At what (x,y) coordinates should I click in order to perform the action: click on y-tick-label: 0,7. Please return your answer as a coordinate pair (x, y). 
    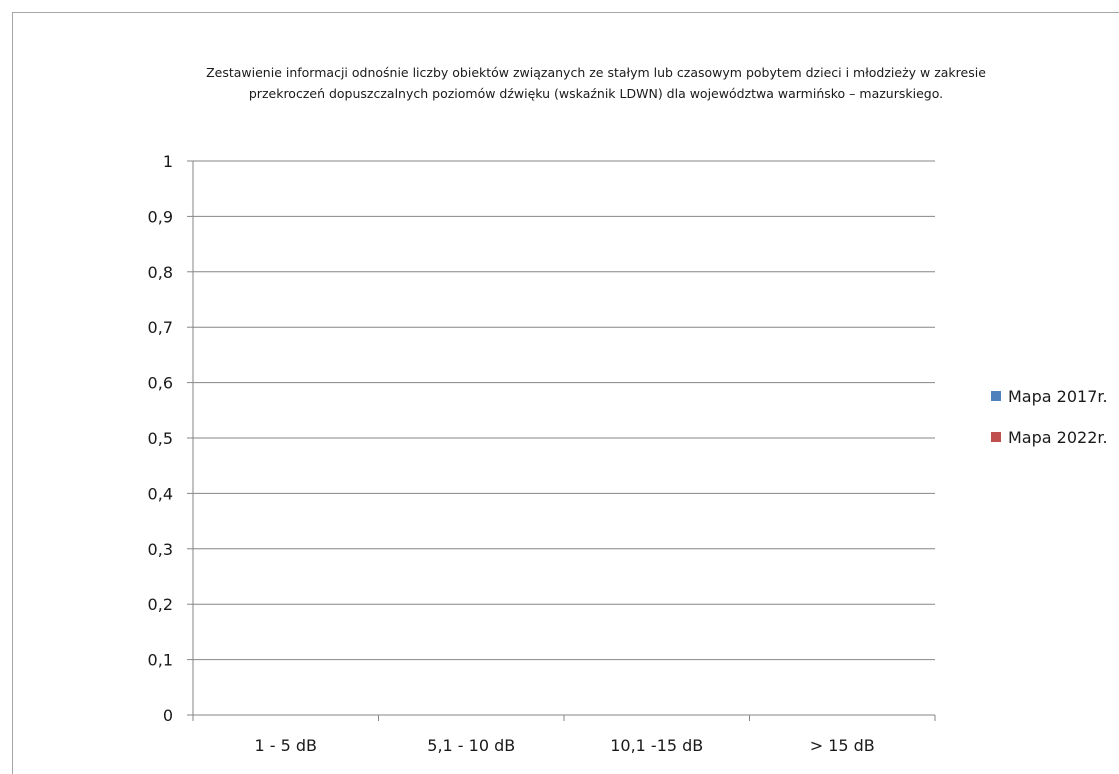
    Looking at the image, I should click on (160, 327).